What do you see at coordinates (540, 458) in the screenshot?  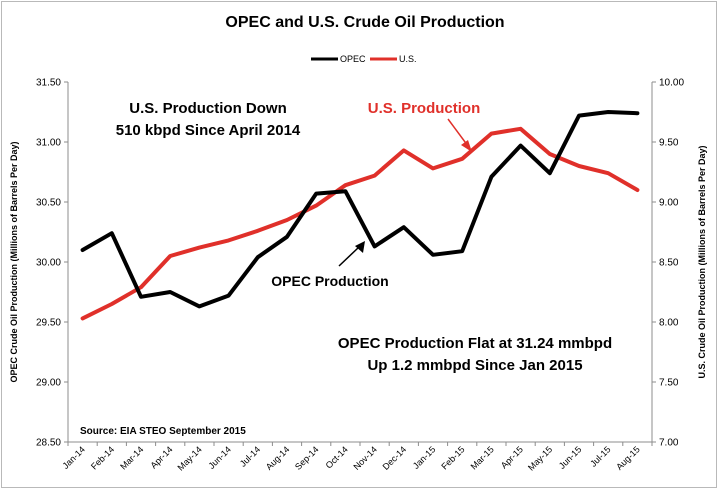 I see `x-tick-label: May-15` at bounding box center [540, 458].